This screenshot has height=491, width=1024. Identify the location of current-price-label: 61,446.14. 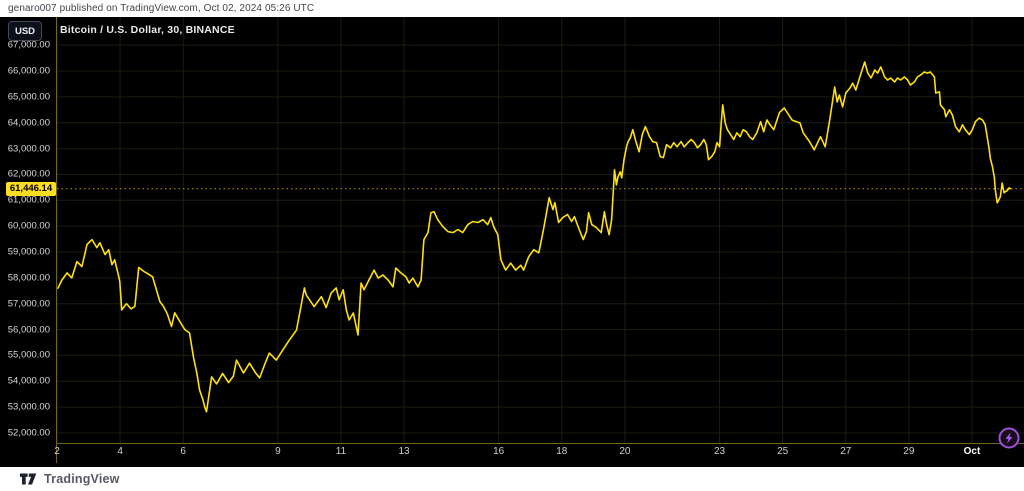
(31, 188).